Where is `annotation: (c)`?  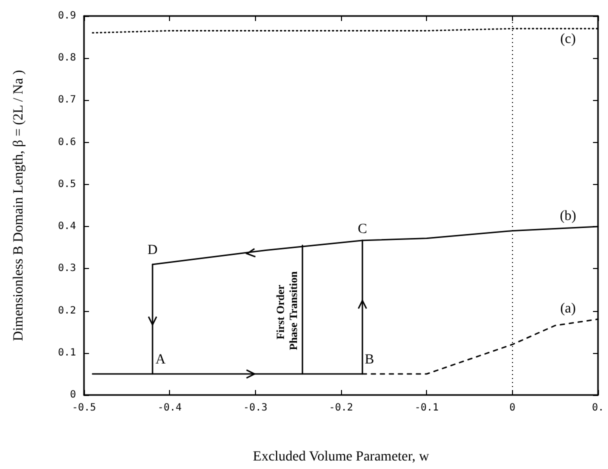 annotation: (c) is located at coordinates (568, 40).